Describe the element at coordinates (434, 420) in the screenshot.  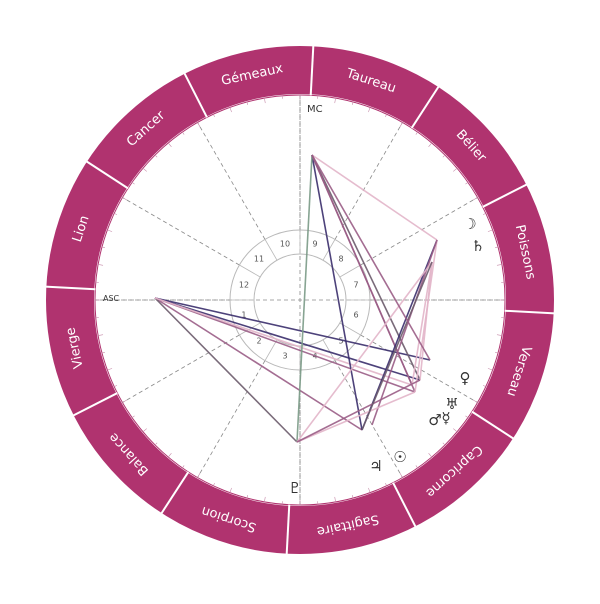
I see `mars-icon: ♂` at that location.